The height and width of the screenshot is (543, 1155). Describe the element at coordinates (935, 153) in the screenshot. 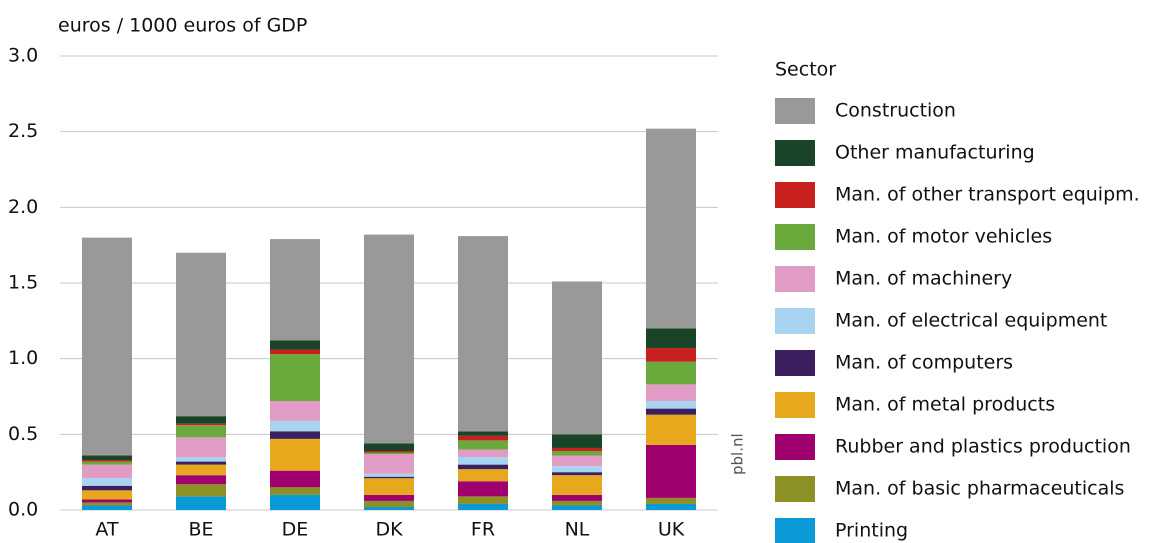

I see `legend-label: Other manufacturing` at that location.